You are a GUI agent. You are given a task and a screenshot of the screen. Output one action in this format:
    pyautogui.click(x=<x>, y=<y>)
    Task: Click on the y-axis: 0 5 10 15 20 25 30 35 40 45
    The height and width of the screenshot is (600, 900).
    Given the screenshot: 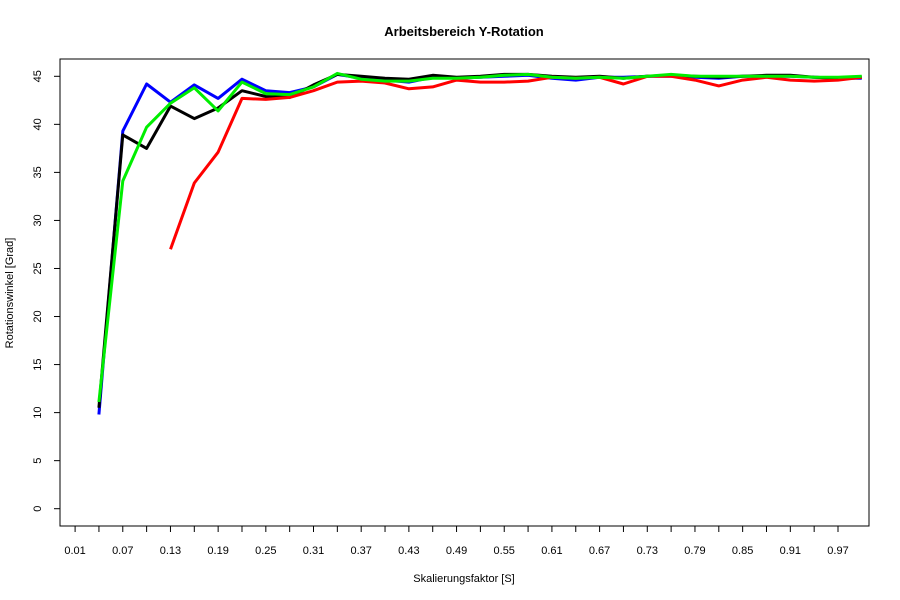 What is the action you would take?
    pyautogui.click(x=46, y=291)
    